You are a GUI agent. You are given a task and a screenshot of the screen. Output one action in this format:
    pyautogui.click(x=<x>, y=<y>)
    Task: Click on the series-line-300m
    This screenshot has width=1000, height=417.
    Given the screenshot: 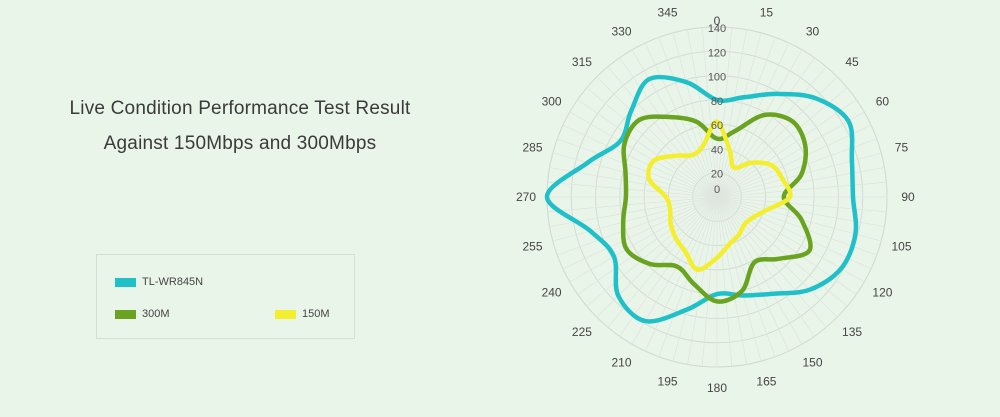 What is the action you would take?
    pyautogui.click(x=716, y=208)
    